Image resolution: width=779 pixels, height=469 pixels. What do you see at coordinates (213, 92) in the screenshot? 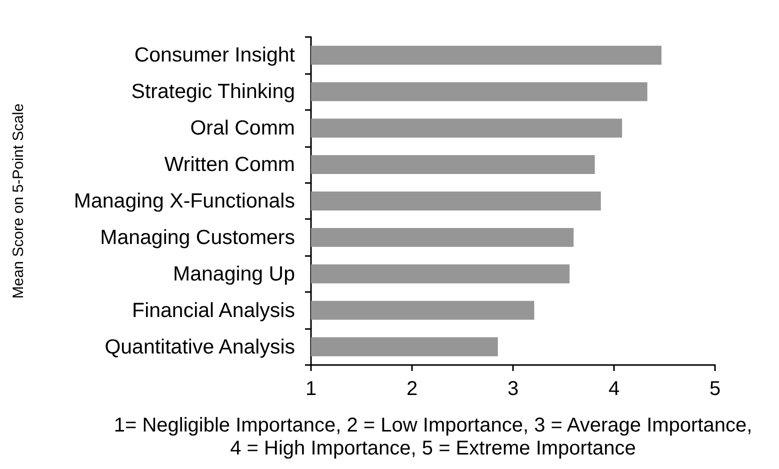
I see `y-tick-label: Strategic Thinking` at bounding box center [213, 92].